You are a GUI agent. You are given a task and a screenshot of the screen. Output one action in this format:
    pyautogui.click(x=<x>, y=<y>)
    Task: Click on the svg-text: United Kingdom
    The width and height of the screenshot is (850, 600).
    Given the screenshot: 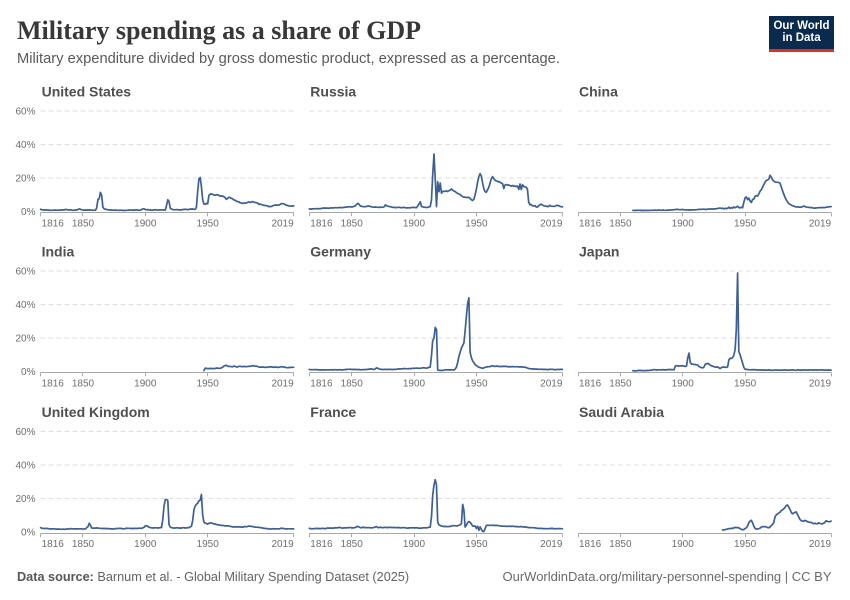 What is the action you would take?
    pyautogui.click(x=96, y=412)
    